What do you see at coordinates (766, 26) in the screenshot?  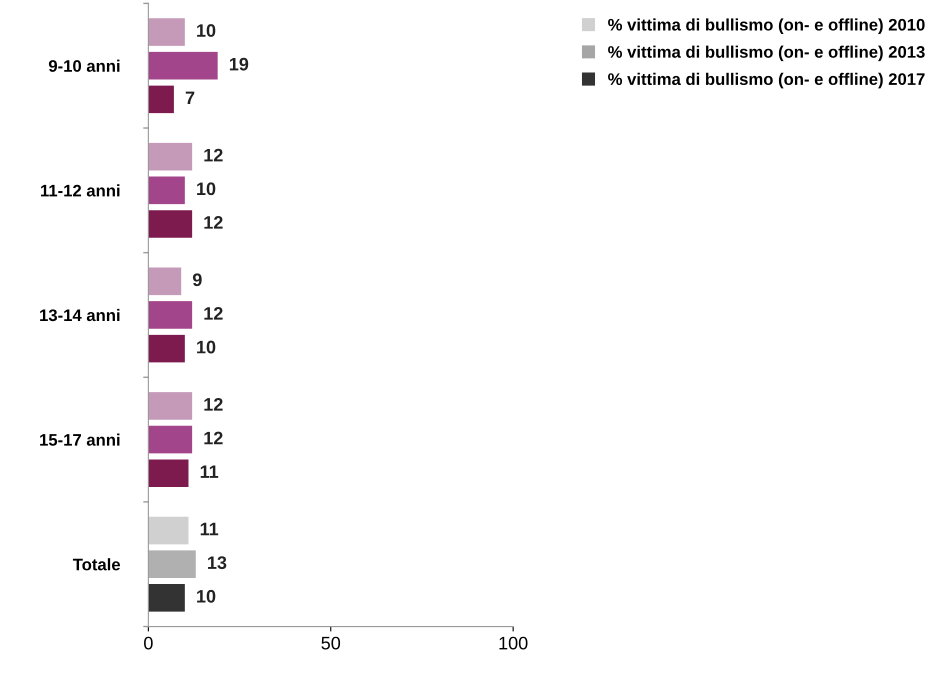 I see `legend-label: % vittima di bullismo (on- e offline) 2010` at bounding box center [766, 26].